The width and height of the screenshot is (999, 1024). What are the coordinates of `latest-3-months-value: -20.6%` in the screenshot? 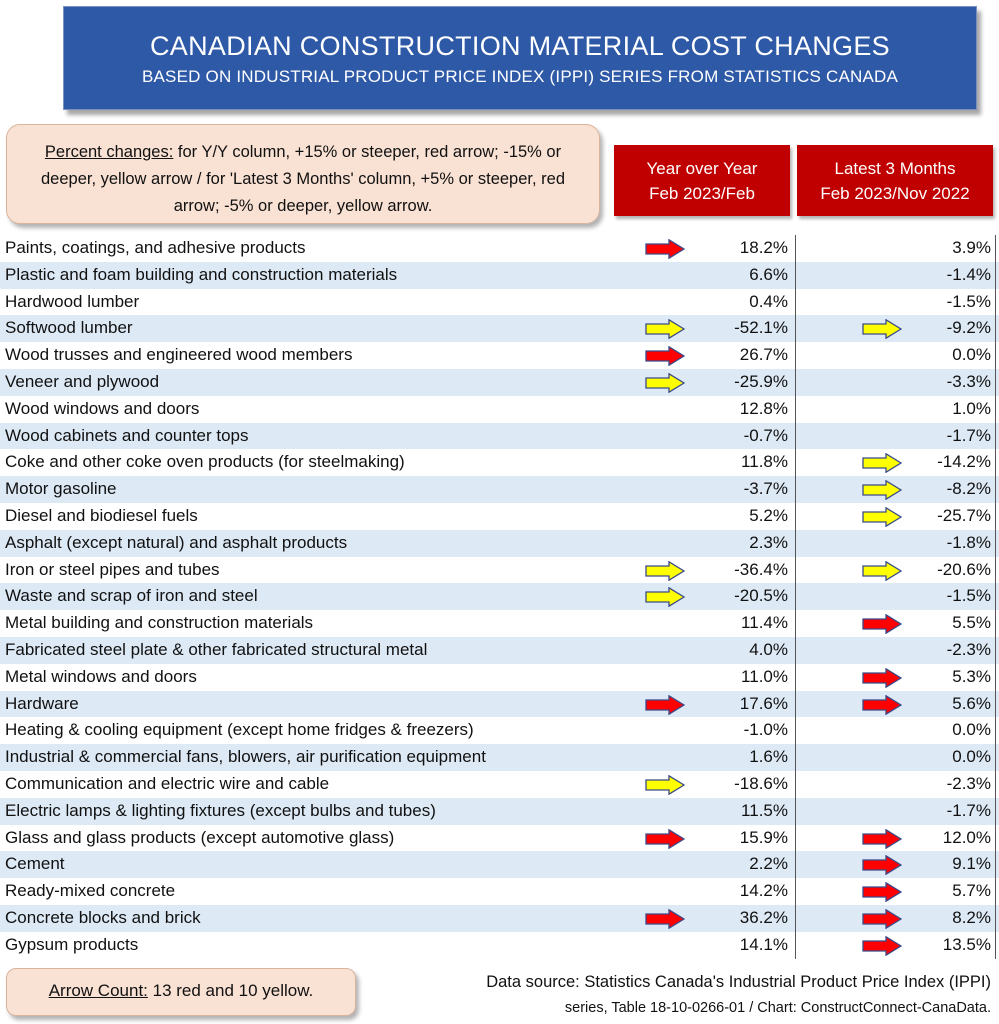 It's located at (964, 569).